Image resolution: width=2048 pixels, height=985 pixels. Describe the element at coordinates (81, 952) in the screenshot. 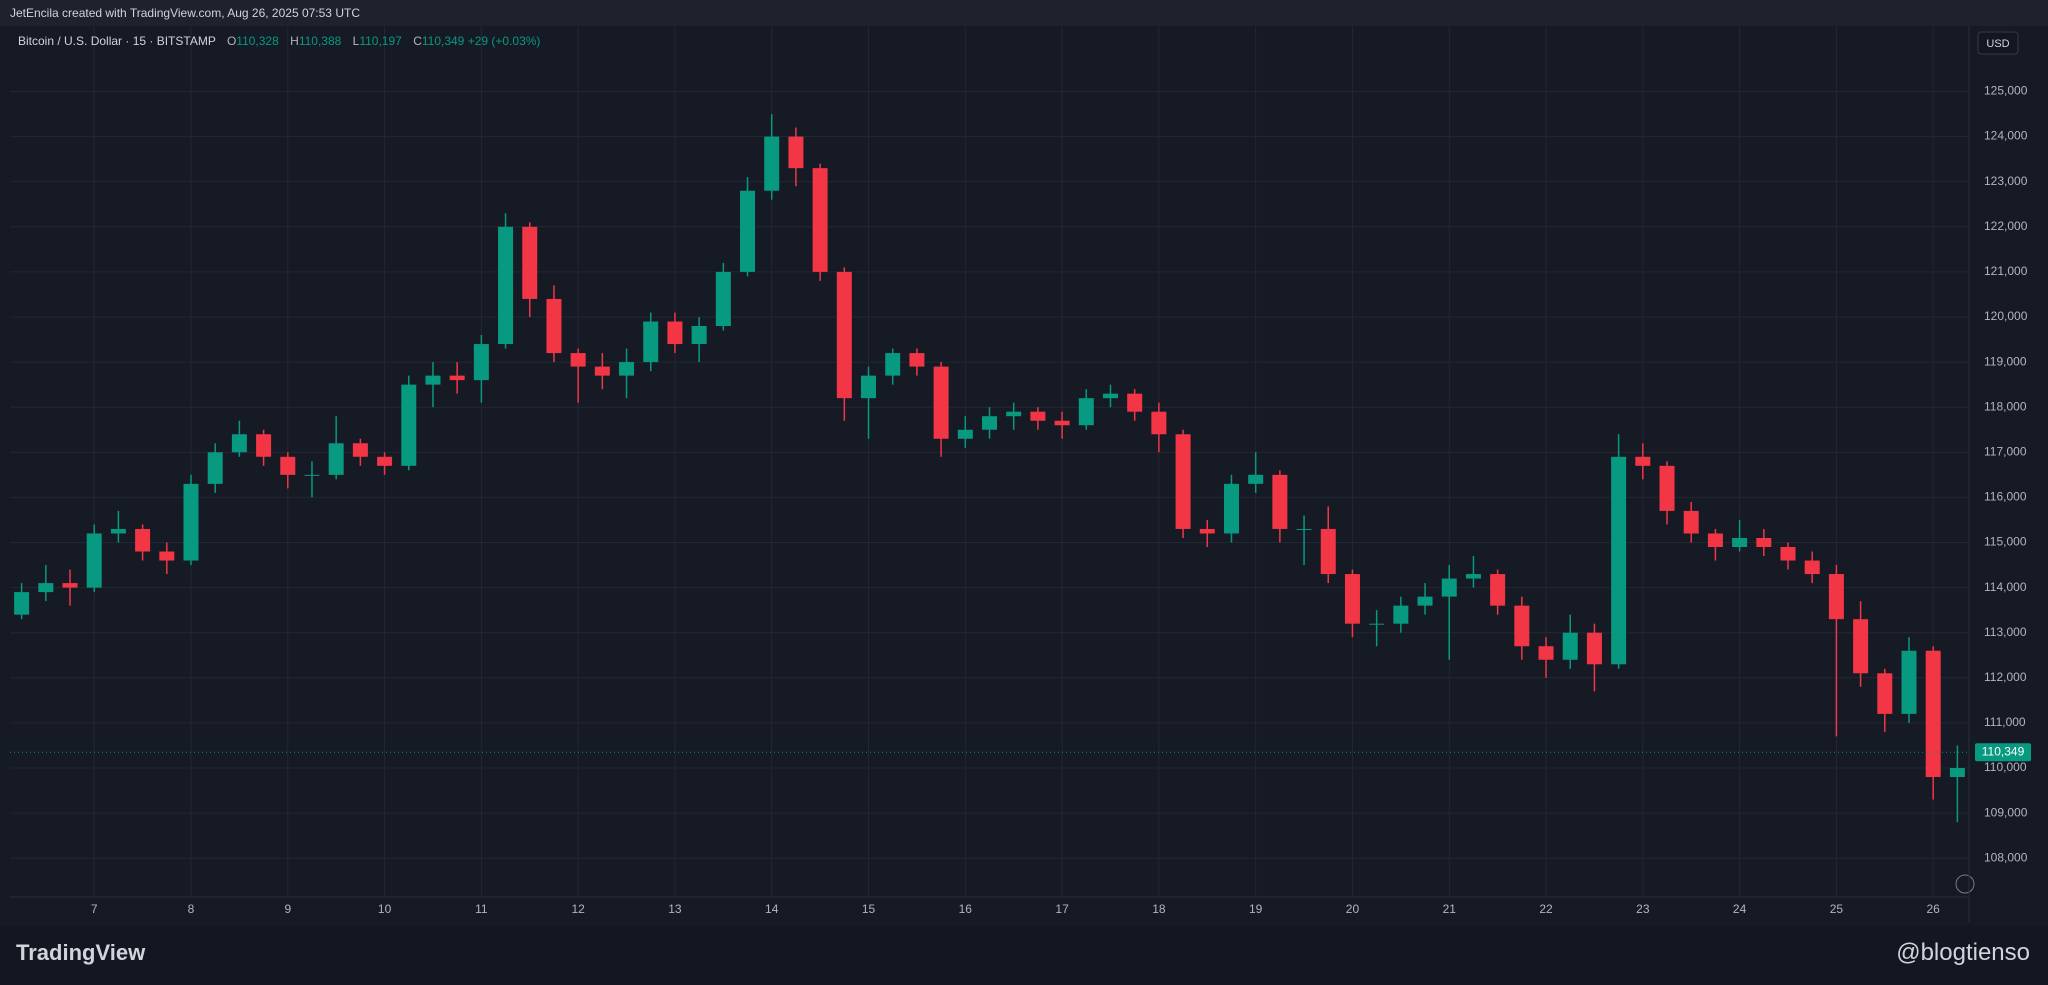

I see `brand: TradingView` at that location.